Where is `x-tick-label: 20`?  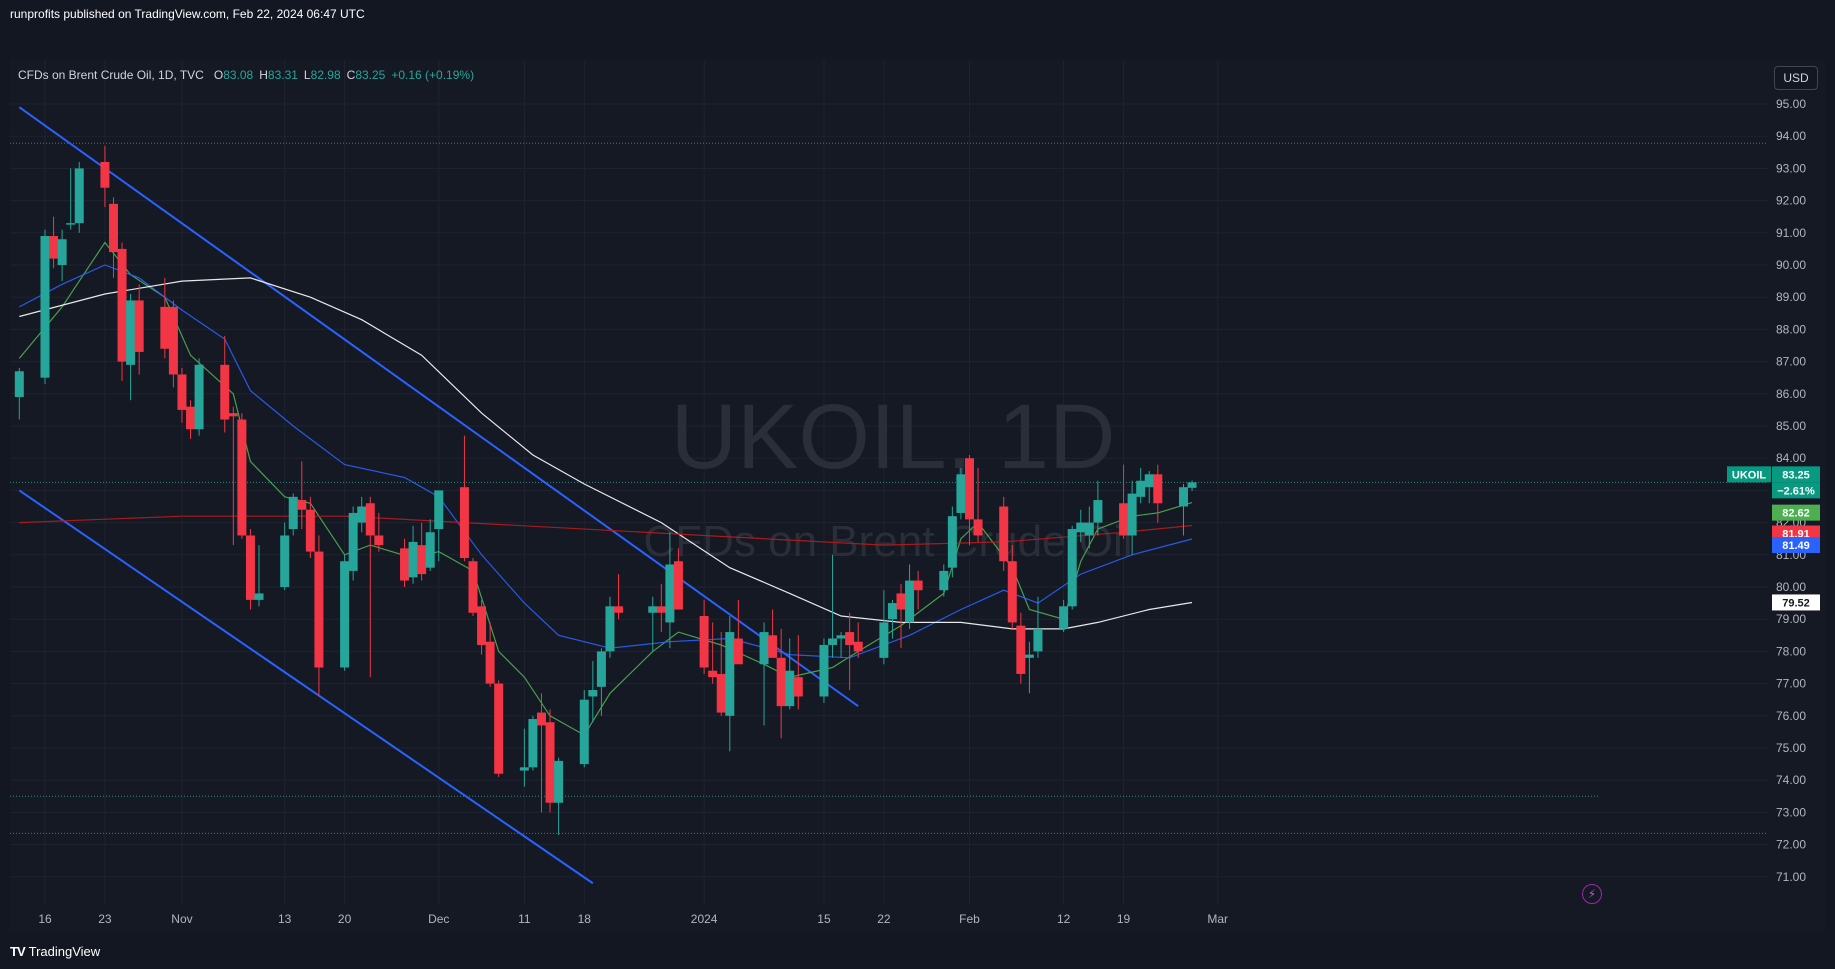 x-tick-label: 20 is located at coordinates (345, 919).